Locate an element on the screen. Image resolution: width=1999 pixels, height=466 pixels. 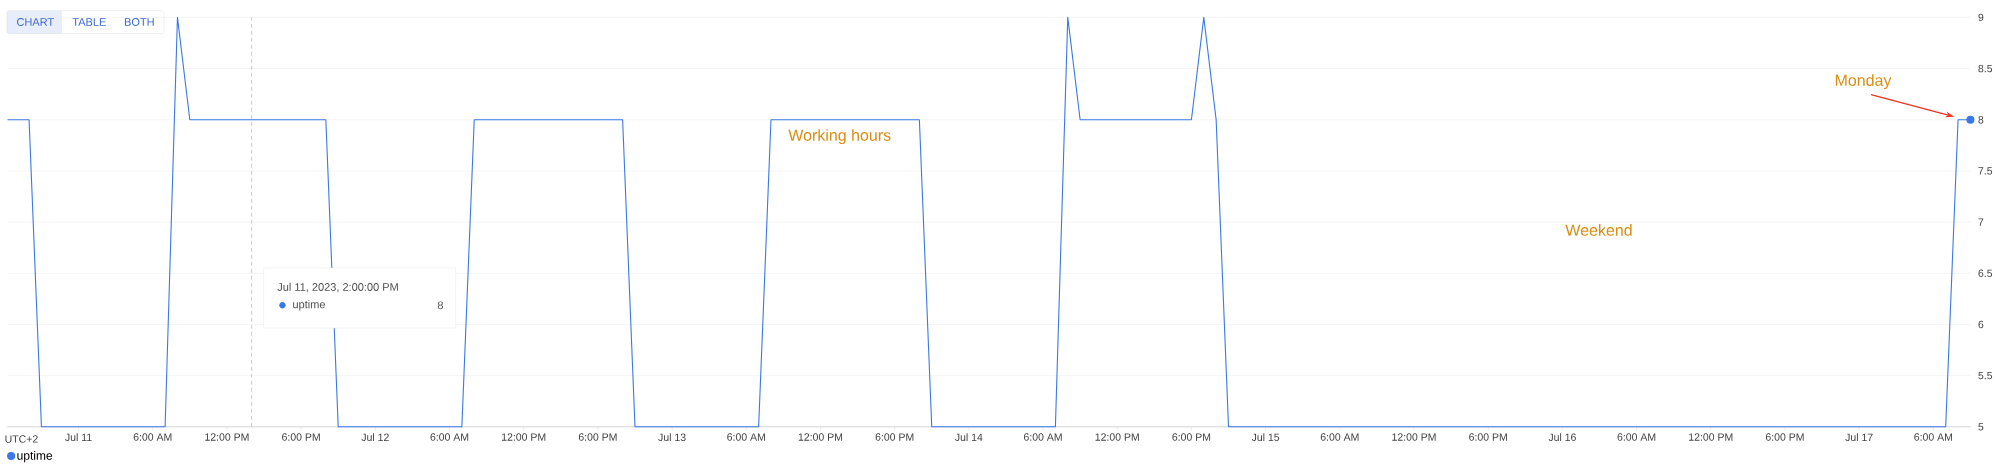
y-tick-label: 5.5 is located at coordinates (1985, 375).